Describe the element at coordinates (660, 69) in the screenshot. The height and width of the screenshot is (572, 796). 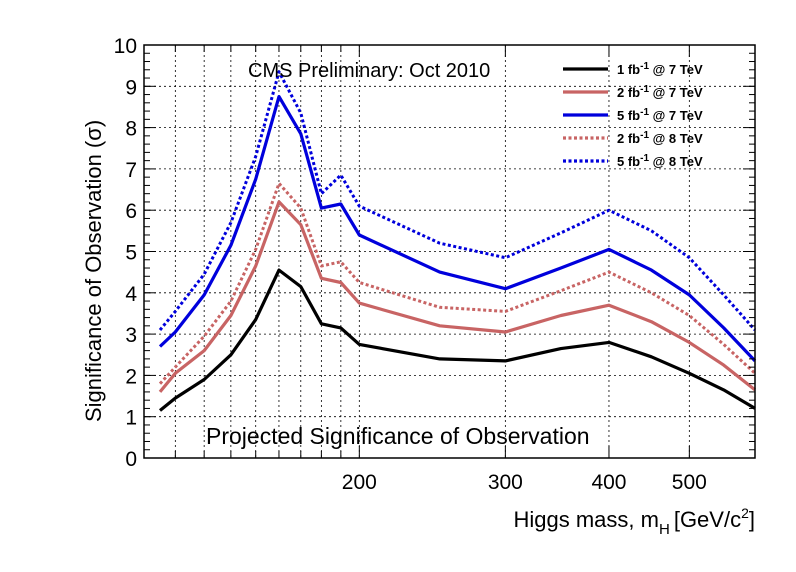
I see `legend-label-1: 1 fb-1 @ 7 TeV` at that location.